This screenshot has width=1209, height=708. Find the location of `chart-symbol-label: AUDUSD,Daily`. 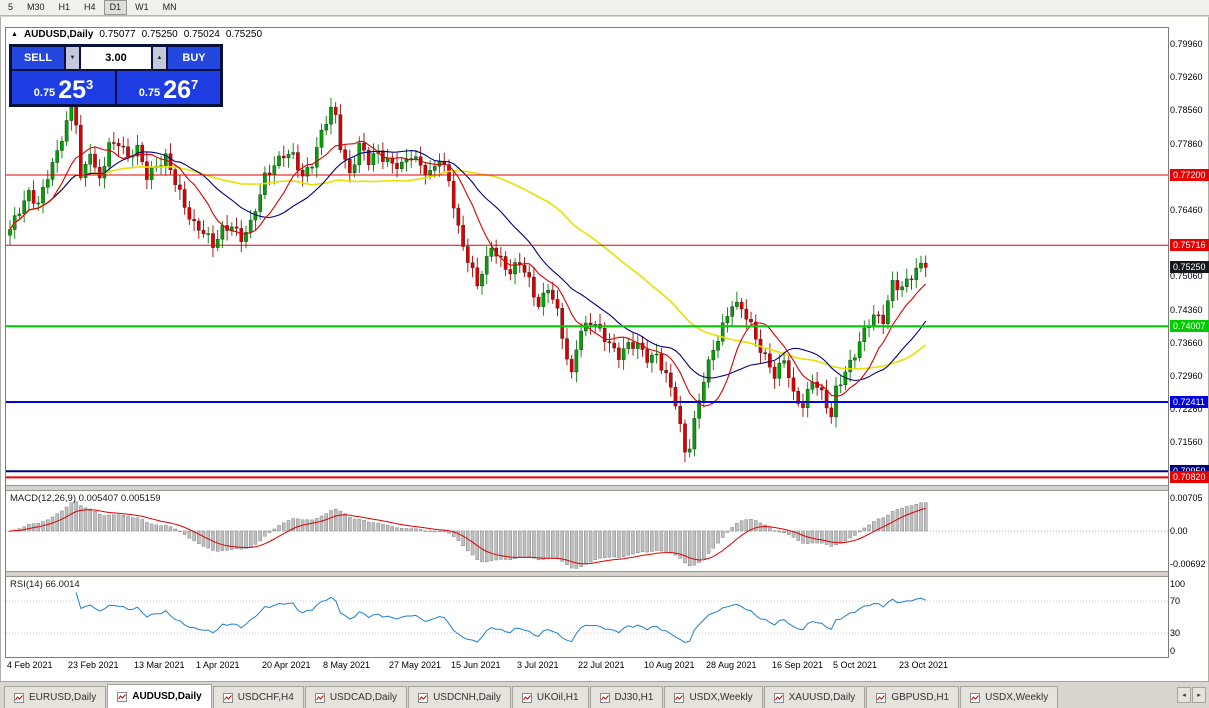

chart-symbol-label: AUDUSD,Daily is located at coordinates (58, 34).